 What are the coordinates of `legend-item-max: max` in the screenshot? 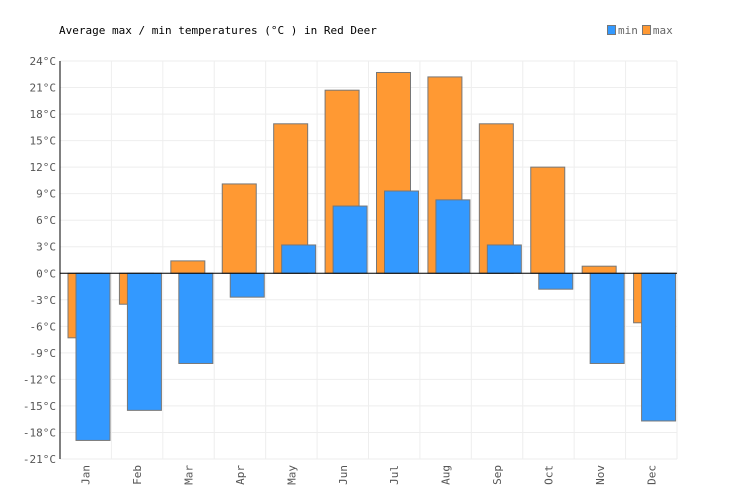 It's located at (657, 30).